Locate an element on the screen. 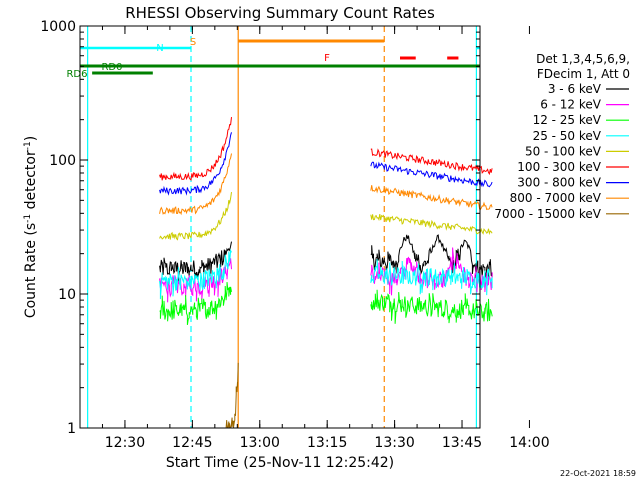 The image size is (640, 480). y-tick-label-1: 1 is located at coordinates (71, 429).